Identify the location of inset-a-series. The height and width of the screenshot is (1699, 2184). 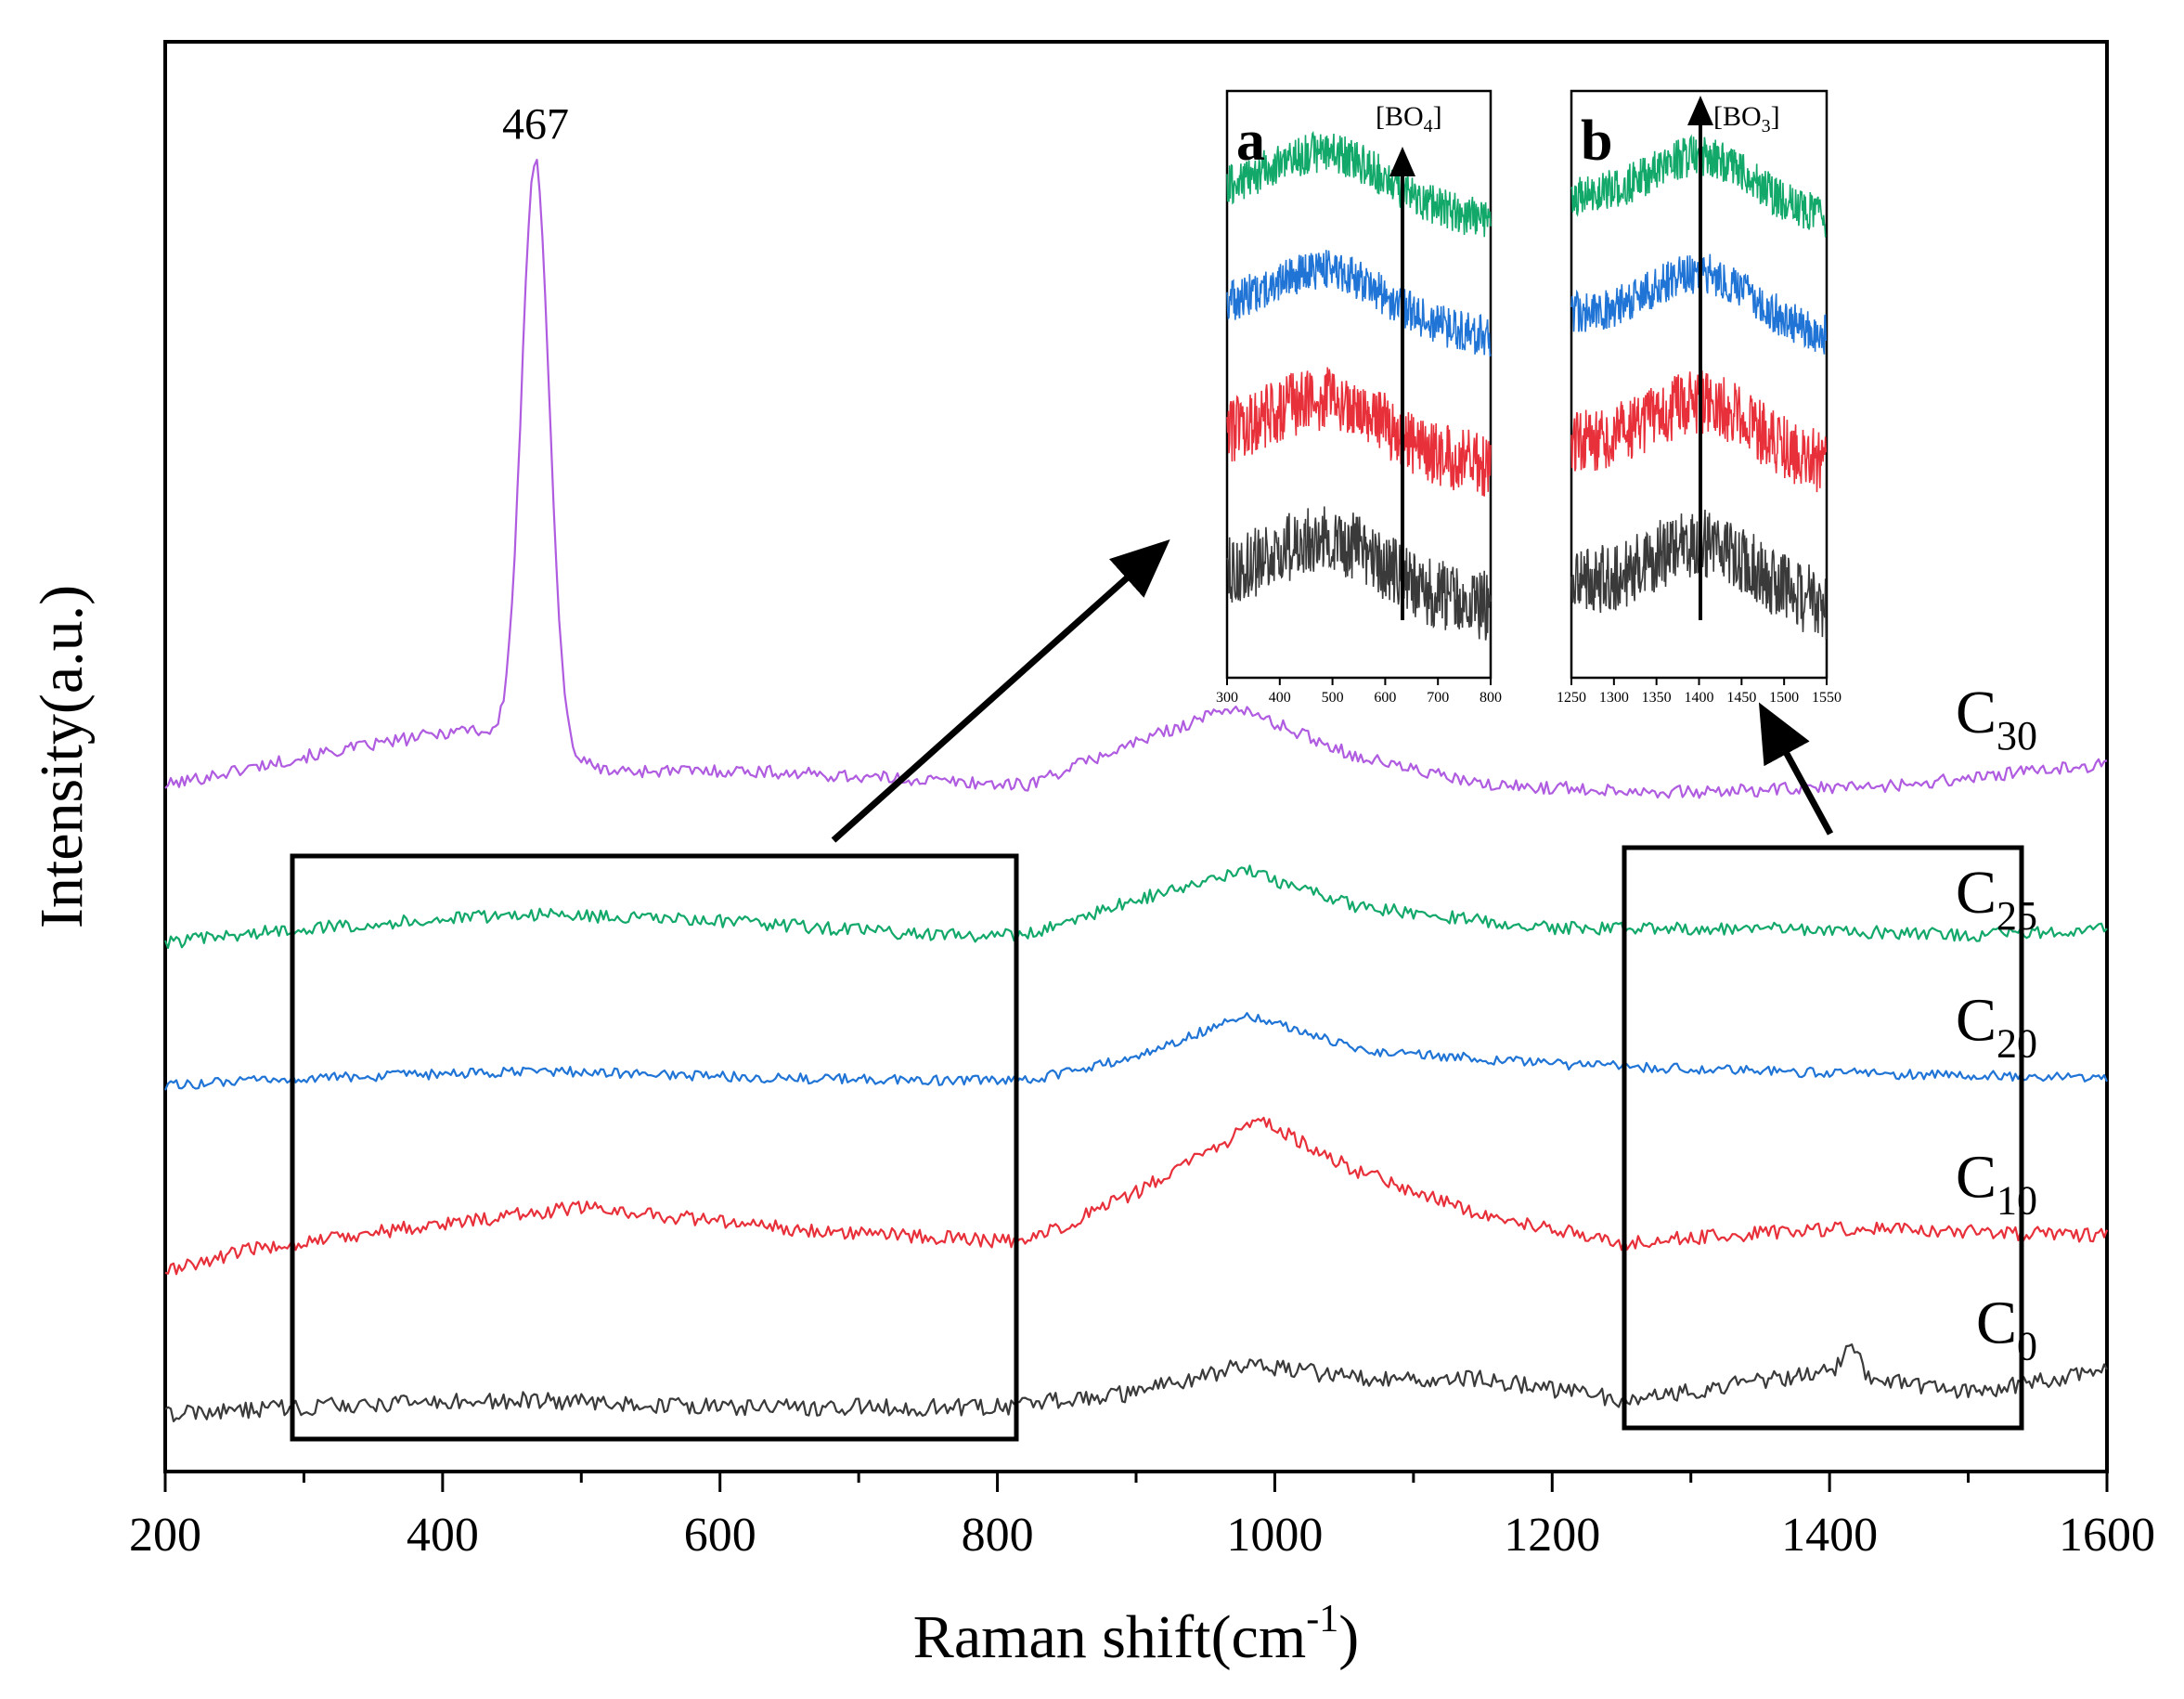
(1359, 385).